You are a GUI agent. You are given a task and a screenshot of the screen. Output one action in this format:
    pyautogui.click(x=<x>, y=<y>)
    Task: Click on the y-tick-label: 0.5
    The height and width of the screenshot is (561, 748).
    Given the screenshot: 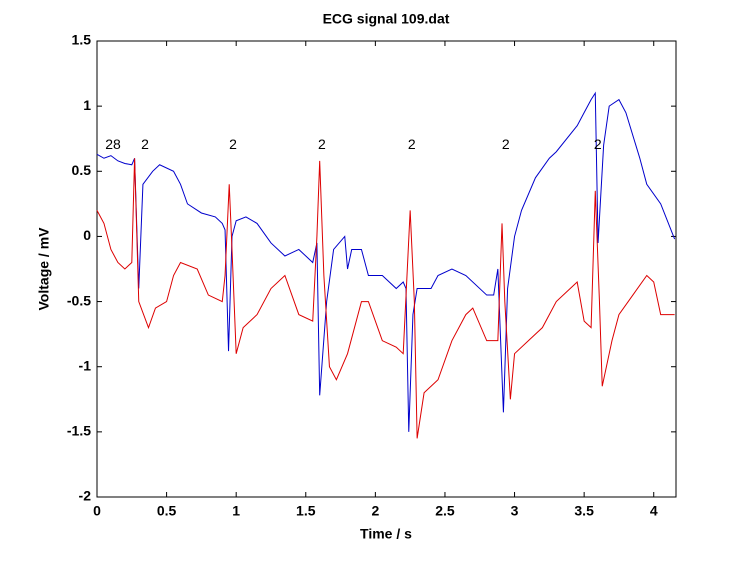 What is the action you would take?
    pyautogui.click(x=82, y=170)
    